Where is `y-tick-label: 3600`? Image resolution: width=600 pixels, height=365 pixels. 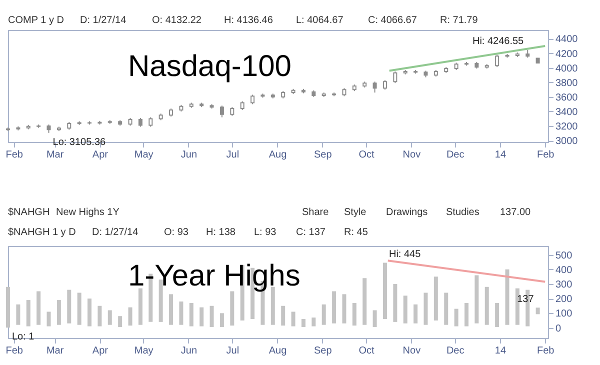
y-tick-label: 3600 is located at coordinates (567, 98).